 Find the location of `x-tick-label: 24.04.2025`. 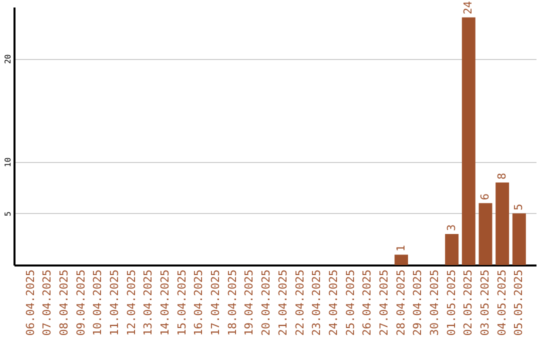

x-tick-label: 24.04.2025 is located at coordinates (333, 303).